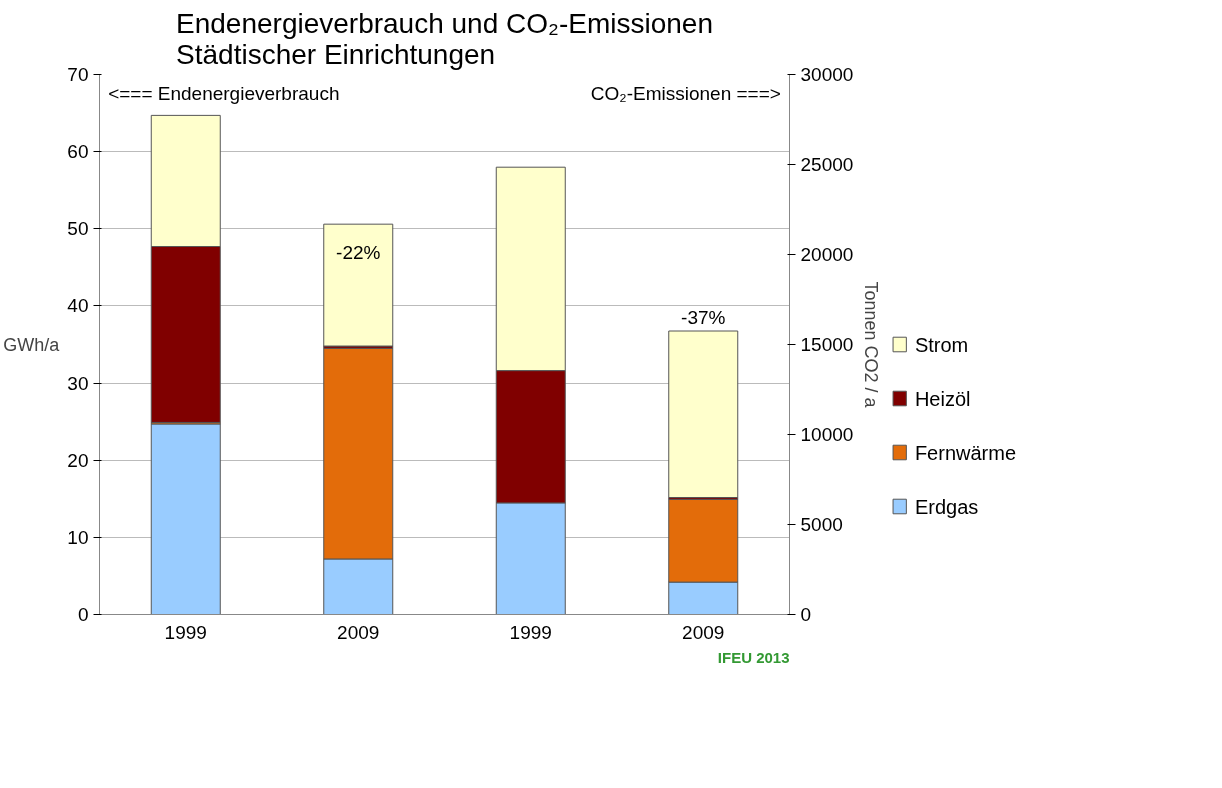  Describe the element at coordinates (78, 152) in the screenshot. I see `y-tick-label: 60` at that location.